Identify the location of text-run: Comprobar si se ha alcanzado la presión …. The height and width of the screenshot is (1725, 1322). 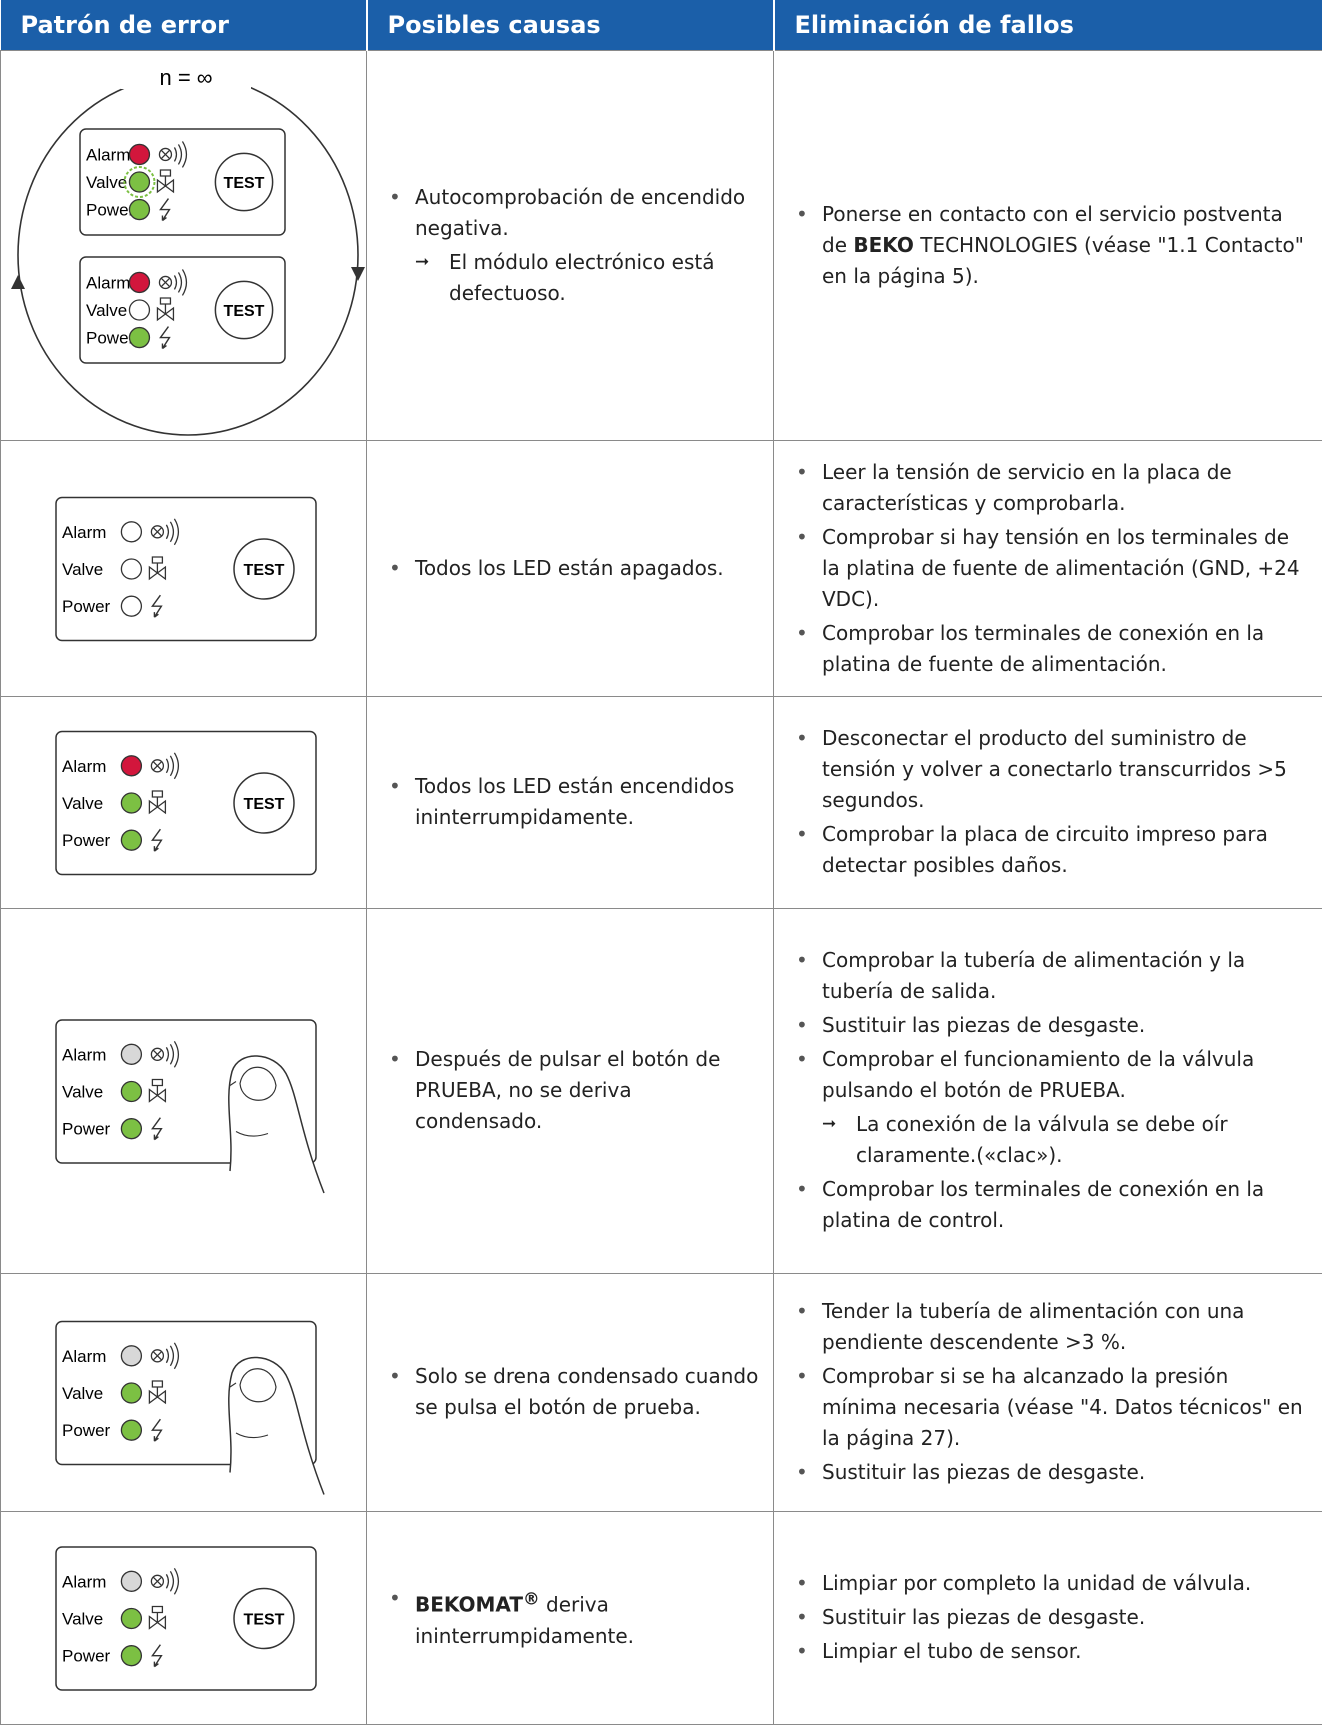
(1062, 1407).